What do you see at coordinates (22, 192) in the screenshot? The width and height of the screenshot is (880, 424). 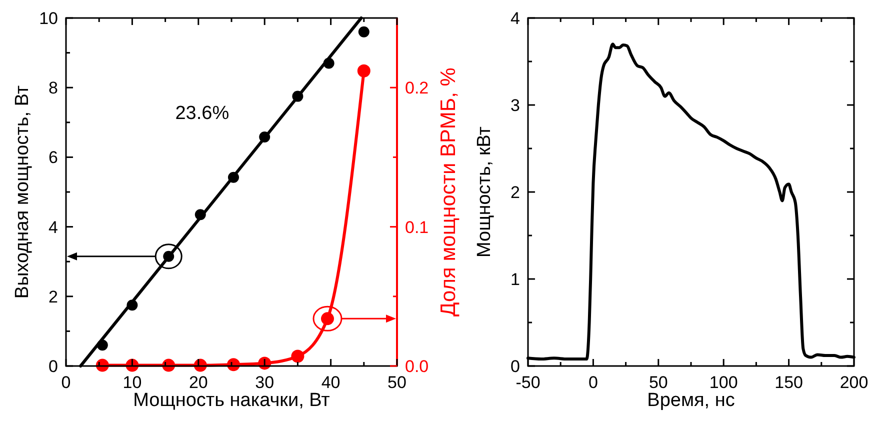 I see `y-axis-title: Выходная мощность, Вт` at bounding box center [22, 192].